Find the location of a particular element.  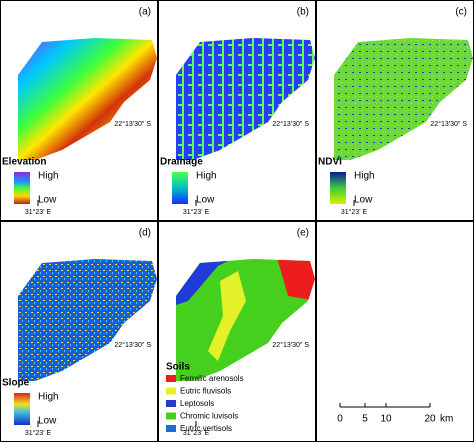

legend-title: Elevation is located at coordinates (24, 162).